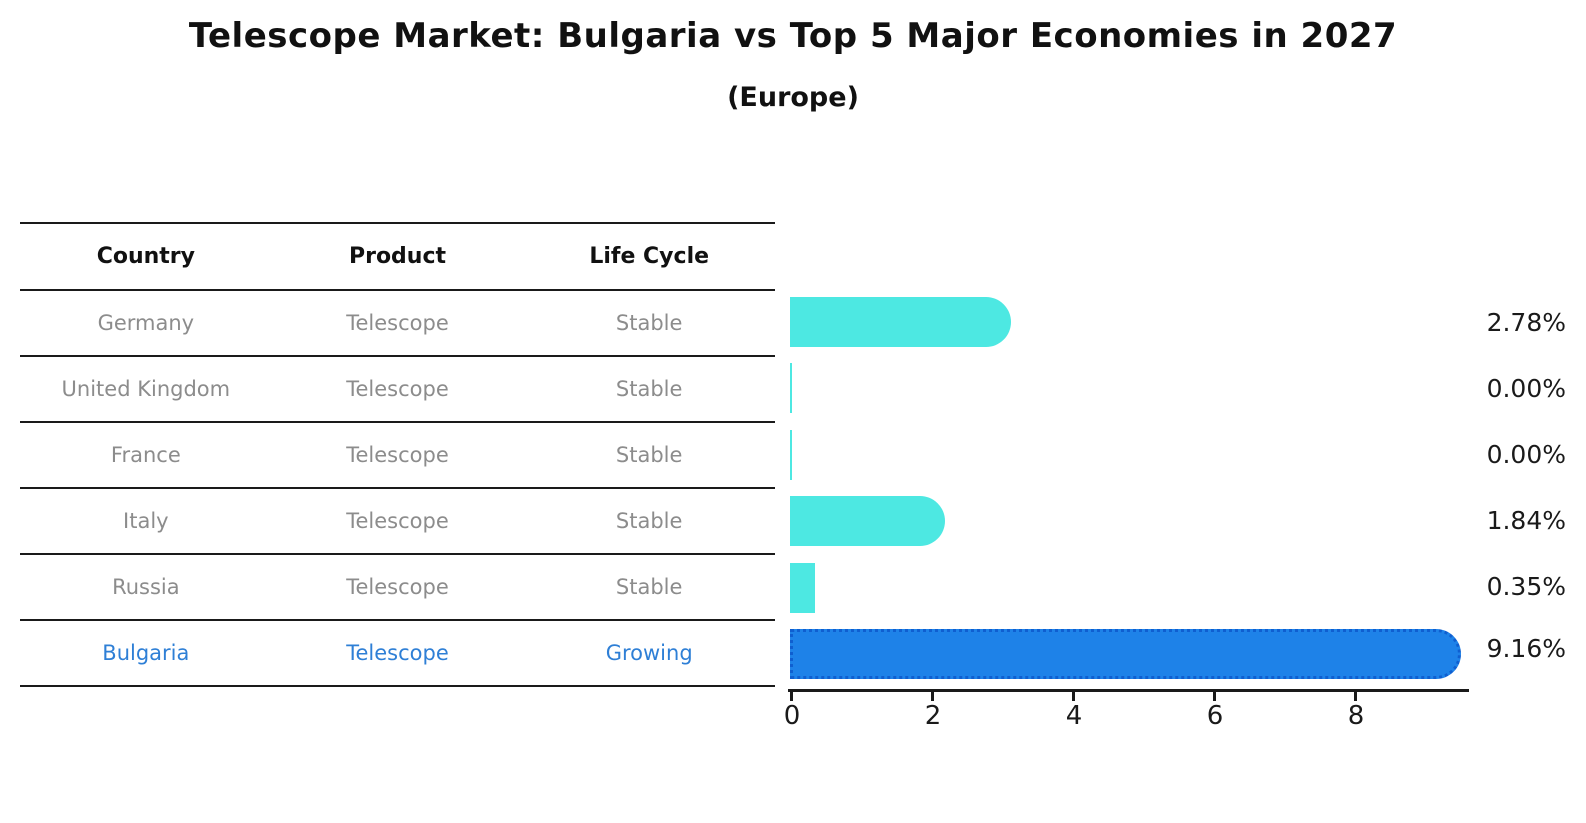 This screenshot has height=823, width=1586. I want to click on table-header-row: Country Product Life Cycle, so click(397, 257).